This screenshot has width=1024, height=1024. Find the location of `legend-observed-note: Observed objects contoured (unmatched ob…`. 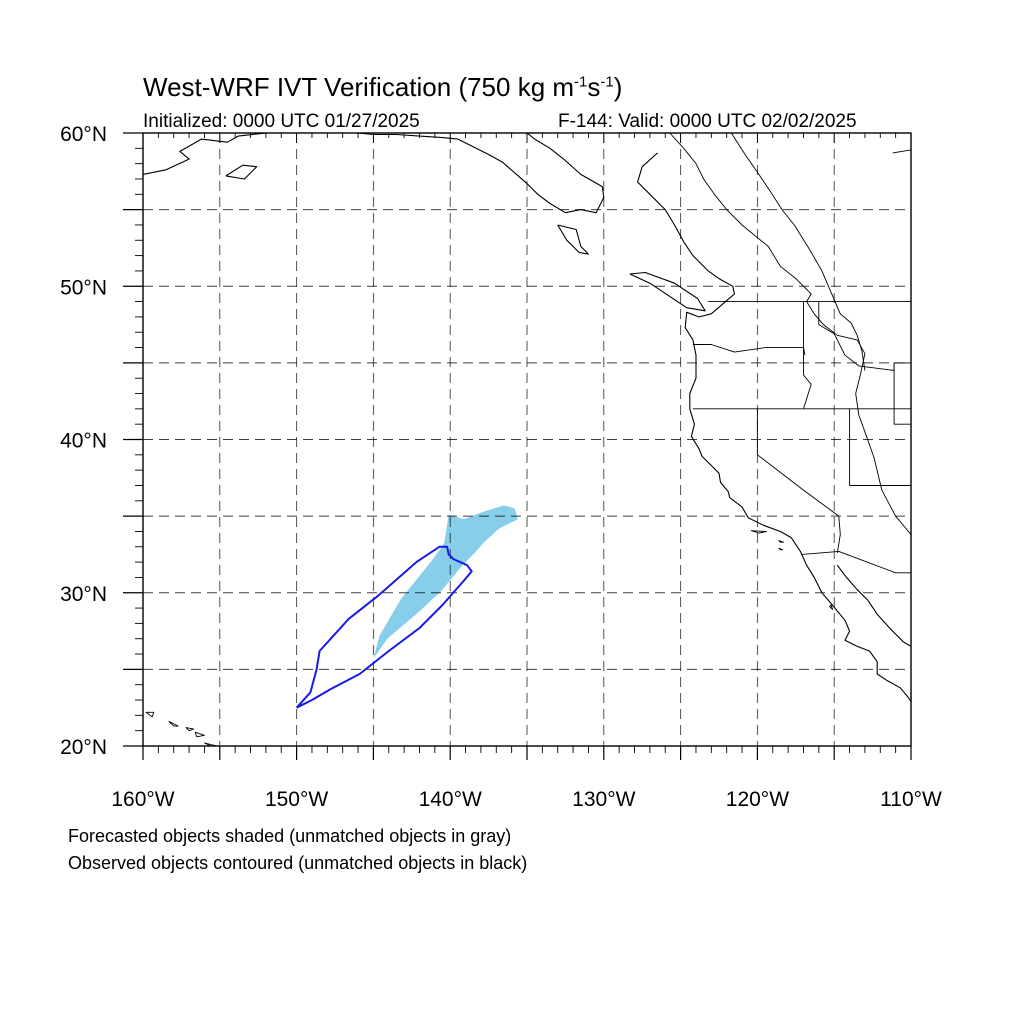

legend-observed-note: Observed objects contoured (unmatched ob… is located at coordinates (298, 863).